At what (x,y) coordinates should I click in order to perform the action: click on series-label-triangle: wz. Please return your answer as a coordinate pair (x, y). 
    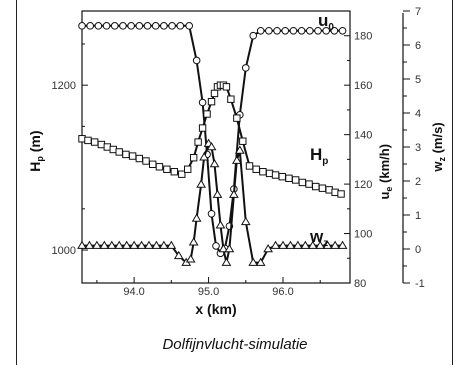
    Looking at the image, I should click on (318, 238).